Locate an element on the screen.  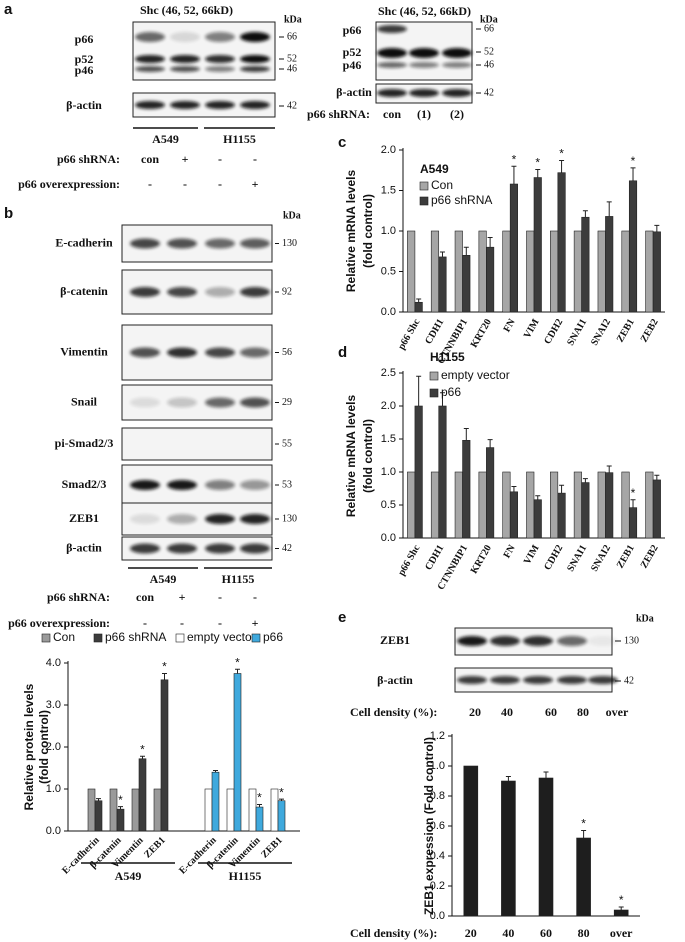
lane-label: 40 is located at coordinates (507, 712).